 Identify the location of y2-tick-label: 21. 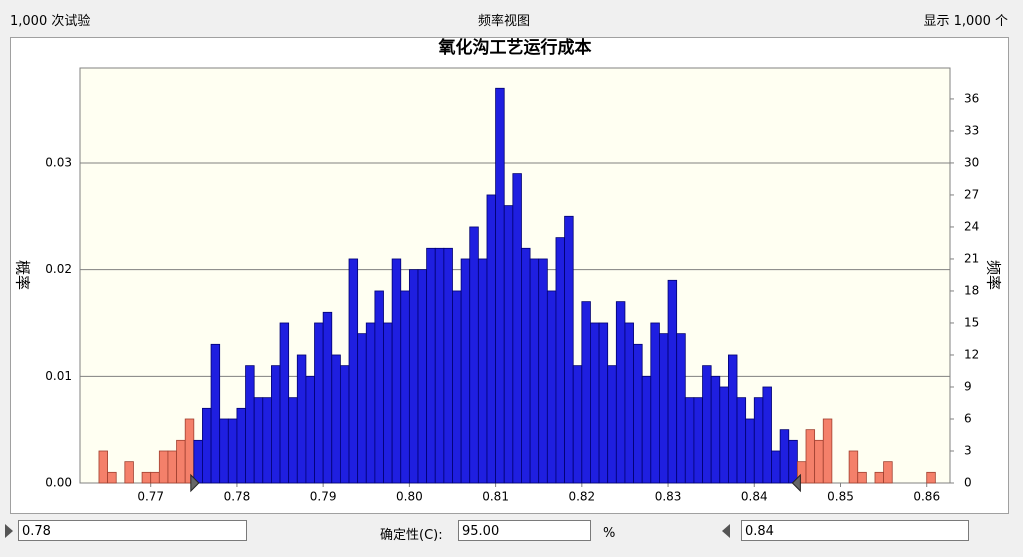
(971, 258).